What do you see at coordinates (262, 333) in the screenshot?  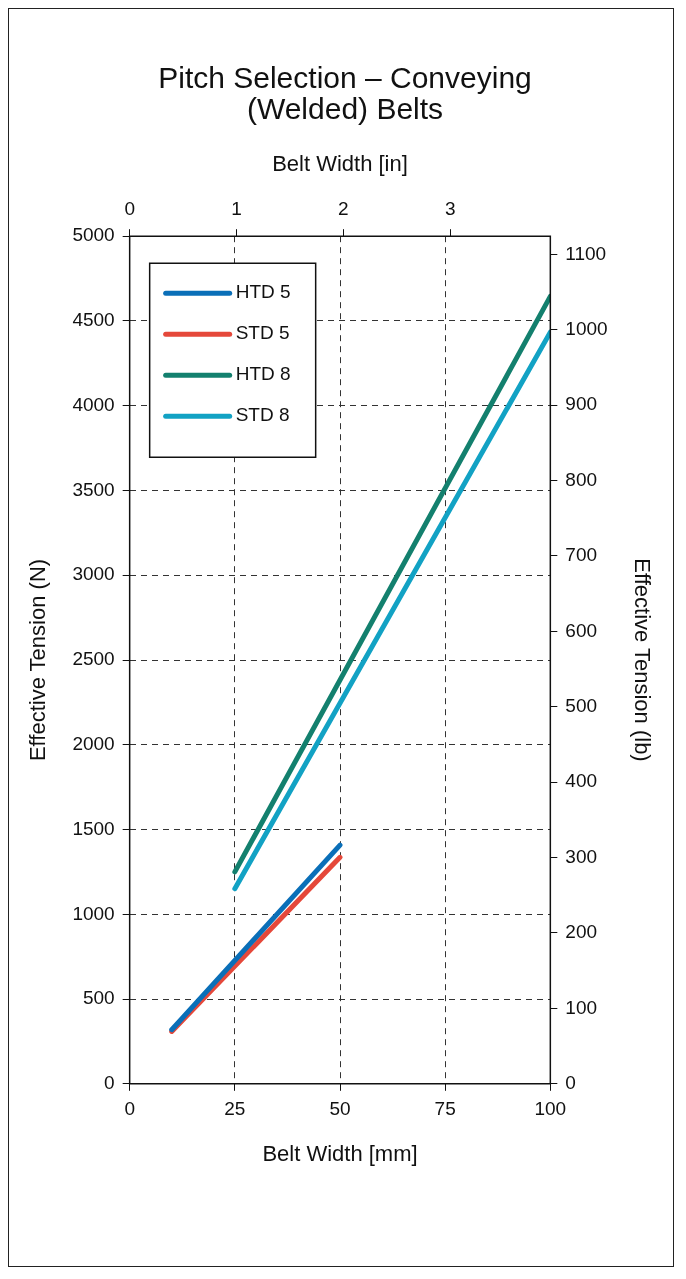 I see `legend-label: STD 5` at bounding box center [262, 333].